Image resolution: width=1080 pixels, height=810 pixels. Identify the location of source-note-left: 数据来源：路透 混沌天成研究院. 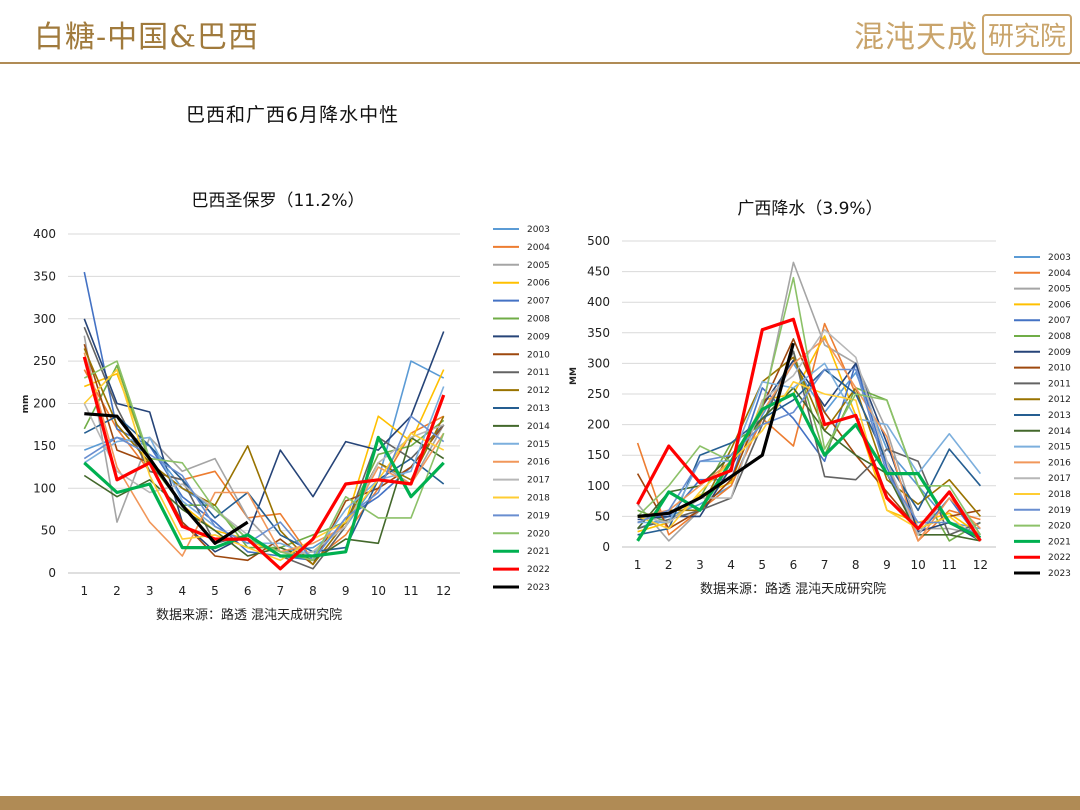
(249, 615).